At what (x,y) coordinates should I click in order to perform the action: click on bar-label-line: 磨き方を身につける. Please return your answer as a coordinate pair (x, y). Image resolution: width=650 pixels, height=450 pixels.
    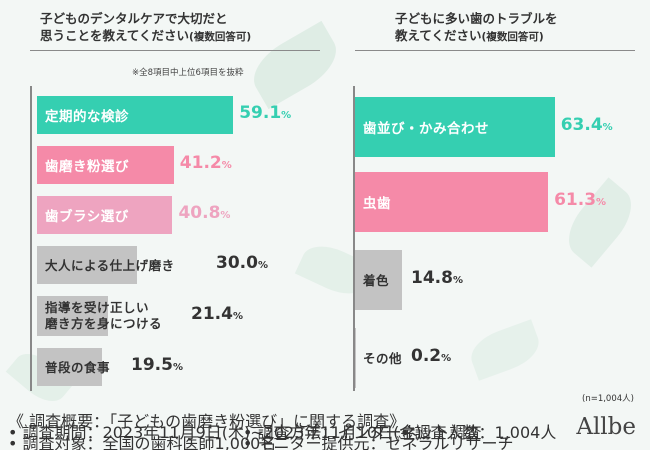
    Looking at the image, I should click on (104, 323).